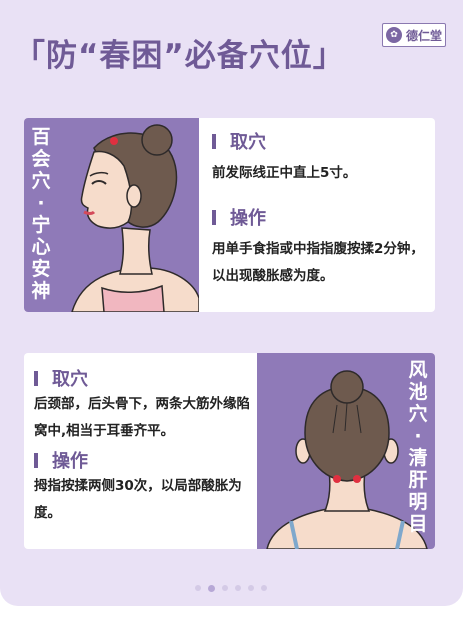 This screenshot has width=463, height=632. What do you see at coordinates (179, 56) in the screenshot?
I see `page-title: 「防“春困”必备穴位」` at bounding box center [179, 56].